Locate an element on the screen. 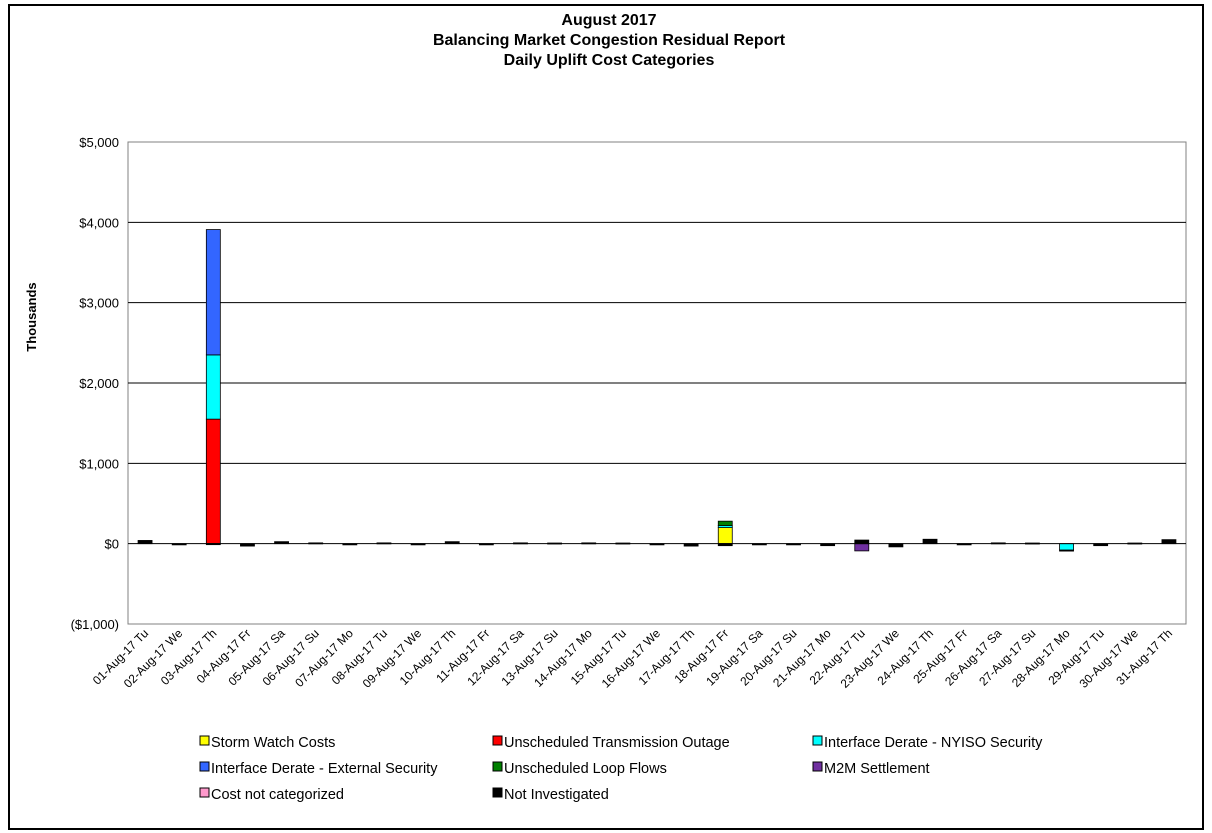 This screenshot has height=833, width=1212. legend-label: Interface Derate - External Security is located at coordinates (324, 769).